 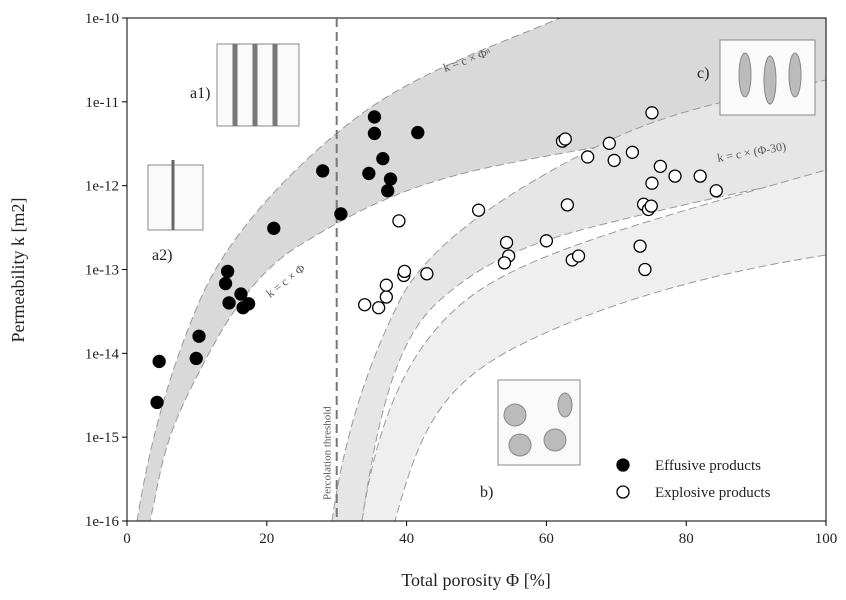 I want to click on annotation: a1), so click(x=200, y=93).